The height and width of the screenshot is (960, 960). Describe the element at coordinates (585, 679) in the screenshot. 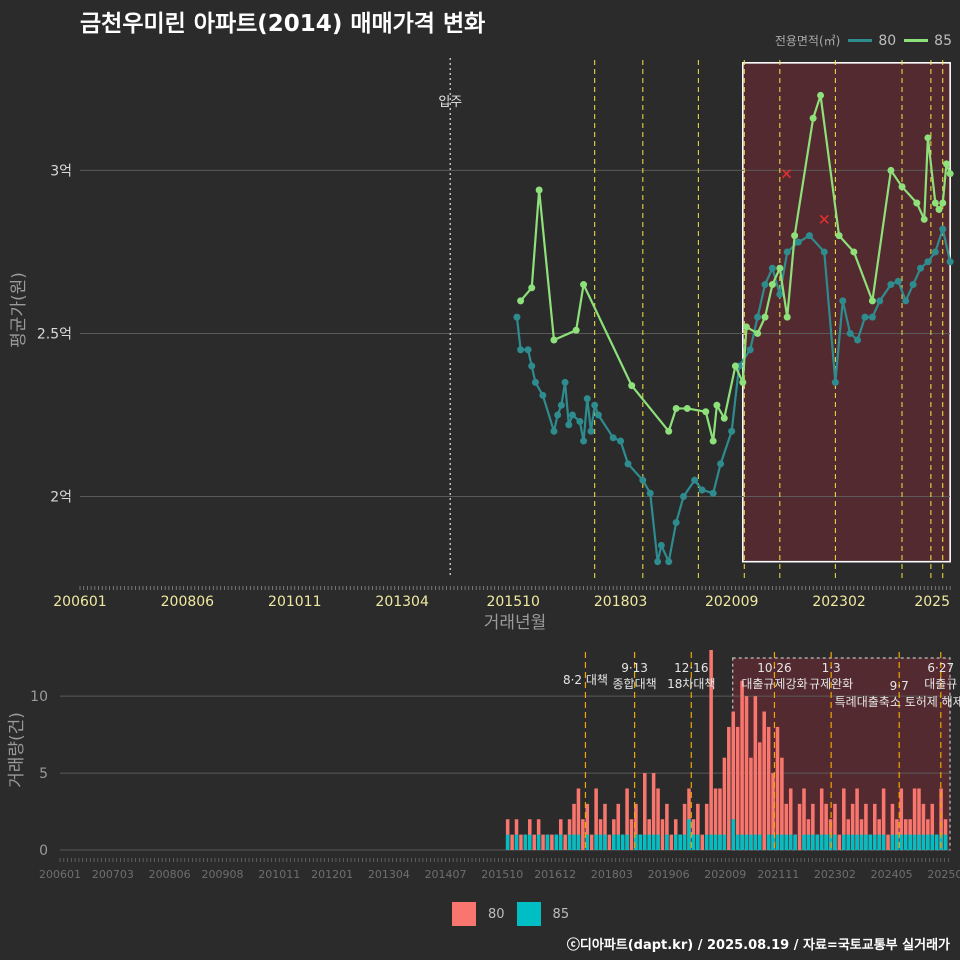

I see `policy-label: 8·2 대책` at that location.